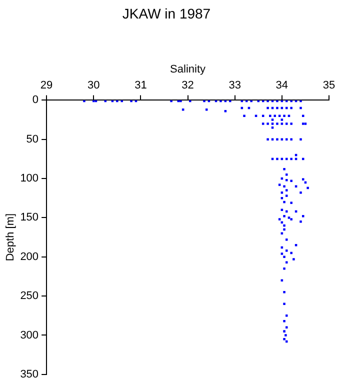 Image resolution: width=341 pixels, height=384 pixels. What do you see at coordinates (188, 69) in the screenshot?
I see `x-axis-title: Salinity` at bounding box center [188, 69].